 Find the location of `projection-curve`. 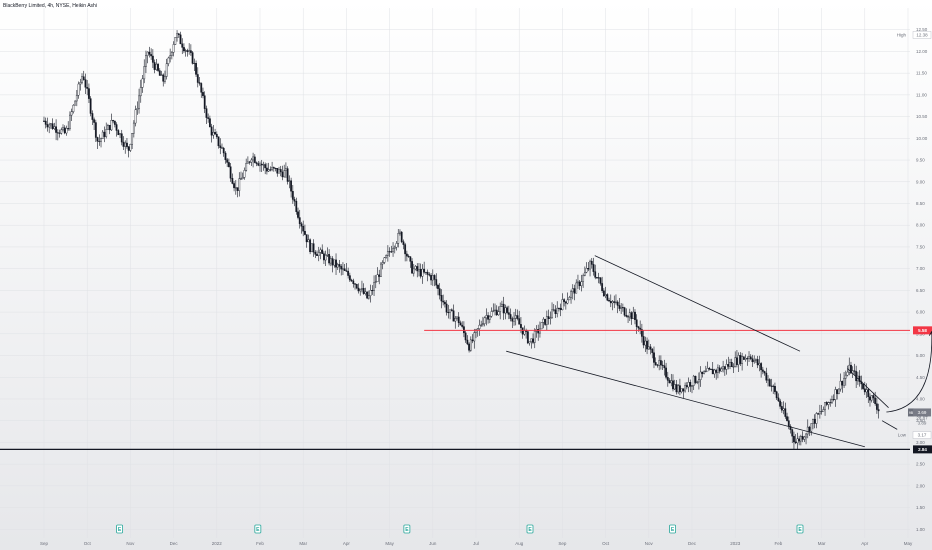

projection-curve is located at coordinates (909, 372).